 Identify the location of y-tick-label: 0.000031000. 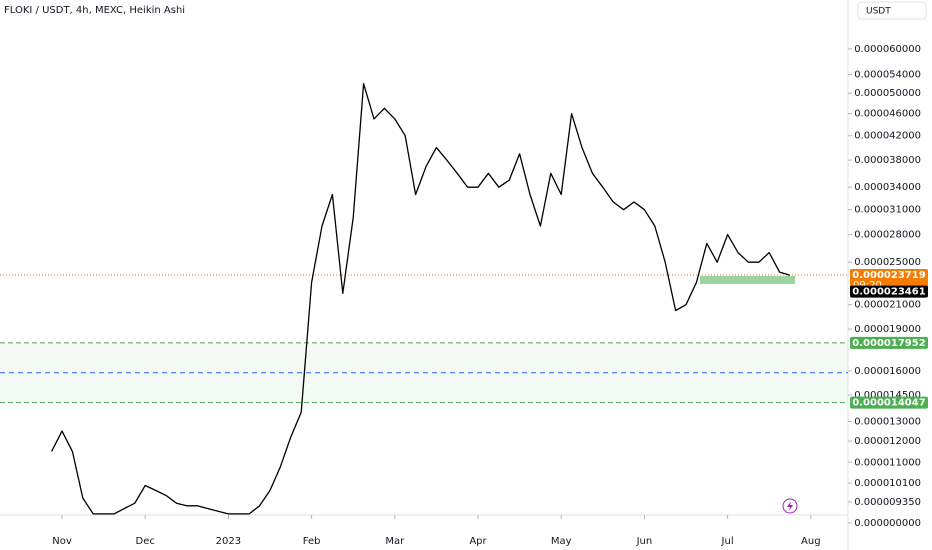
(887, 210).